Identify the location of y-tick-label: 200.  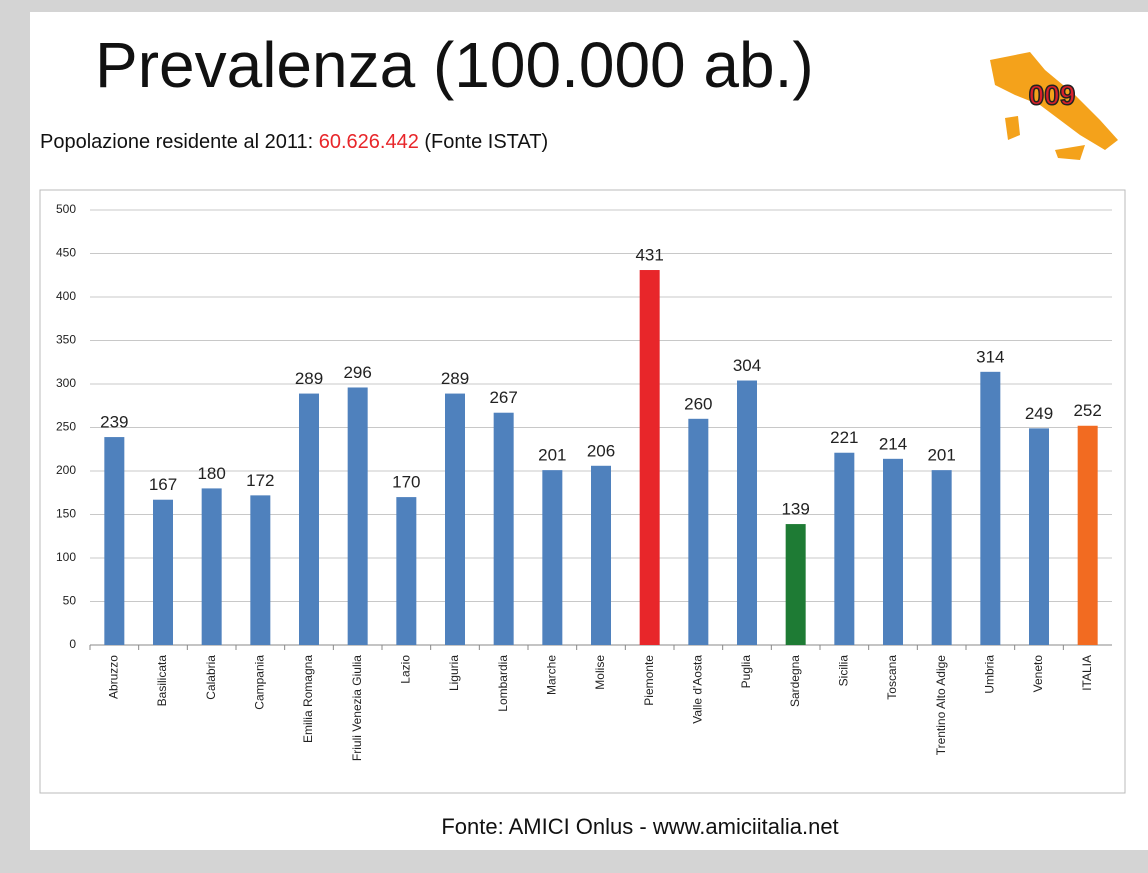
(66, 470).